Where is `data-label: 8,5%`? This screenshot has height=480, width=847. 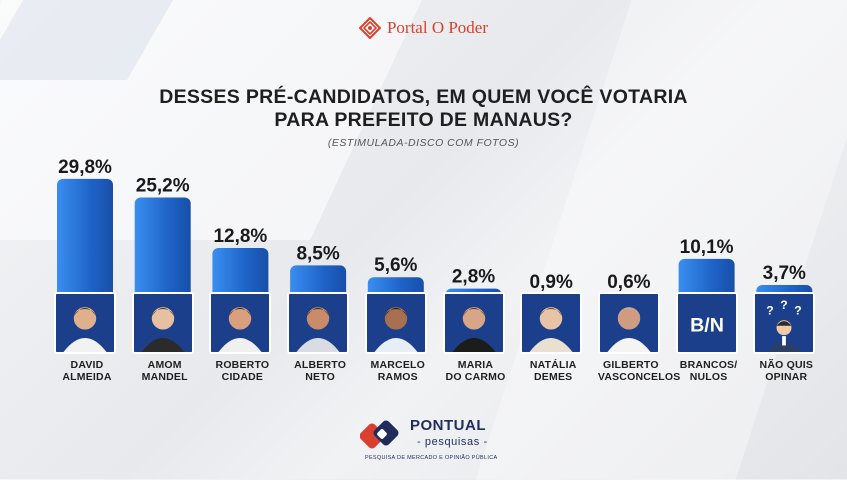
data-label: 8,5% is located at coordinates (317, 253).